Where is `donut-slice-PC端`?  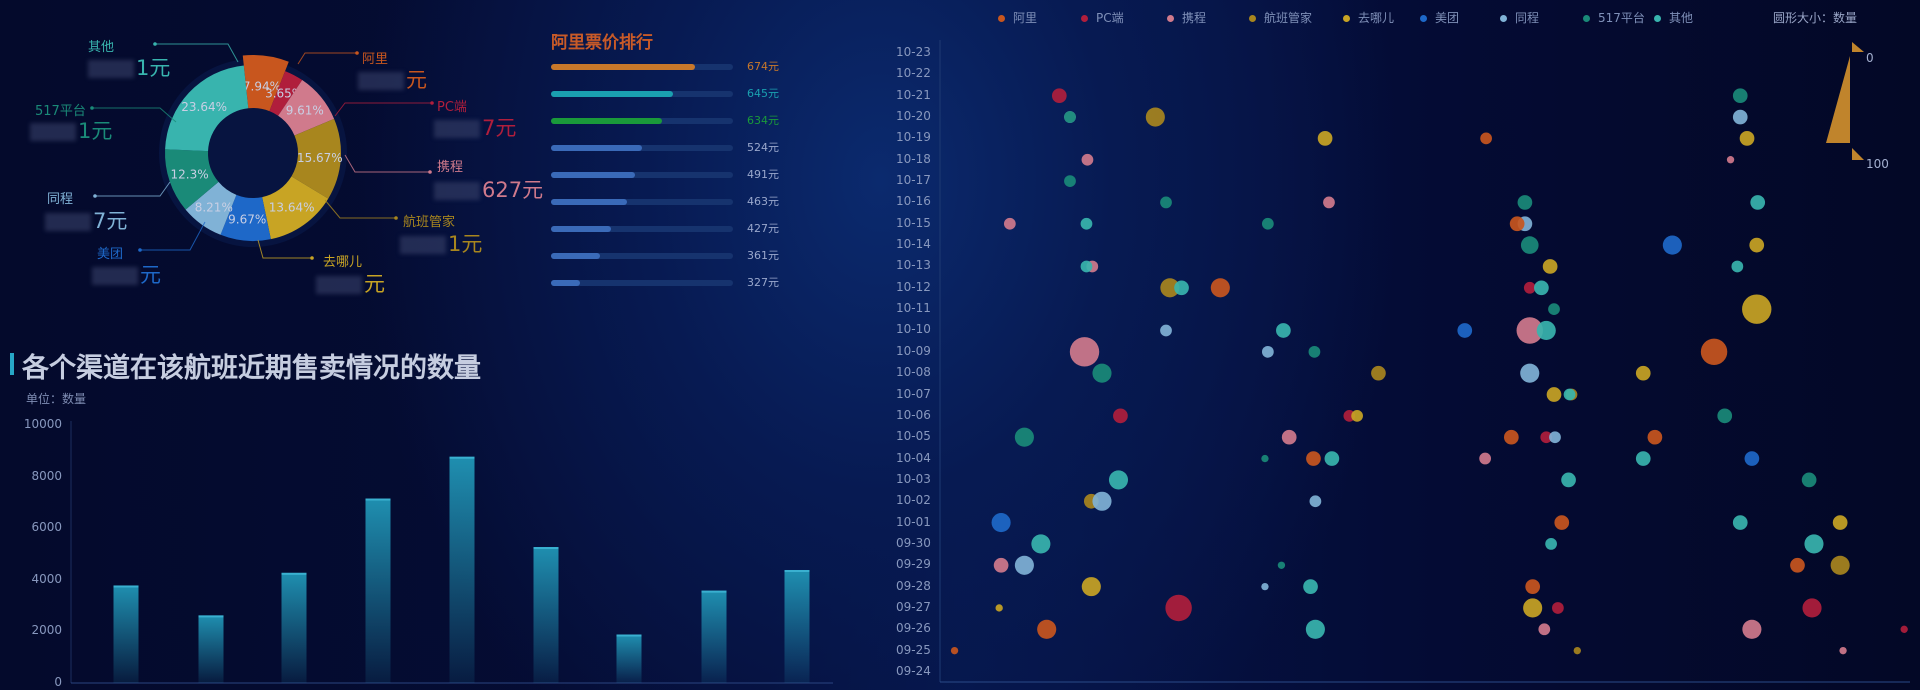 donut-slice-PC端 is located at coordinates (286, 93).